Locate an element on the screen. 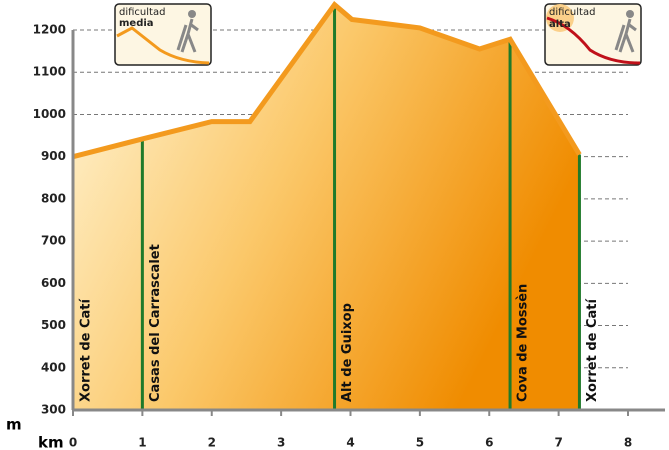 Image resolution: width=669 pixels, height=450 pixels. waypoint-label: Cova de Mossèn is located at coordinates (523, 343).